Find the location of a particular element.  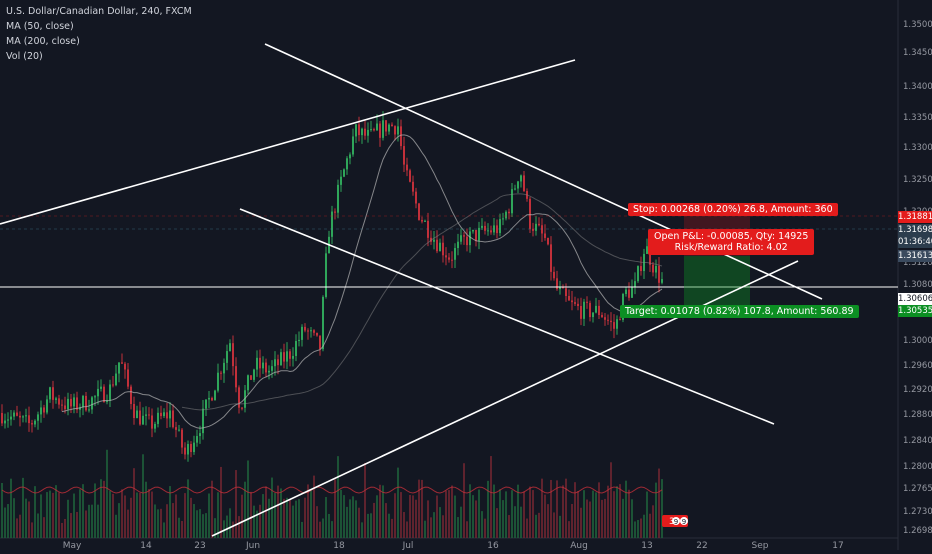

volume-badge-icon is located at coordinates (676, 521).